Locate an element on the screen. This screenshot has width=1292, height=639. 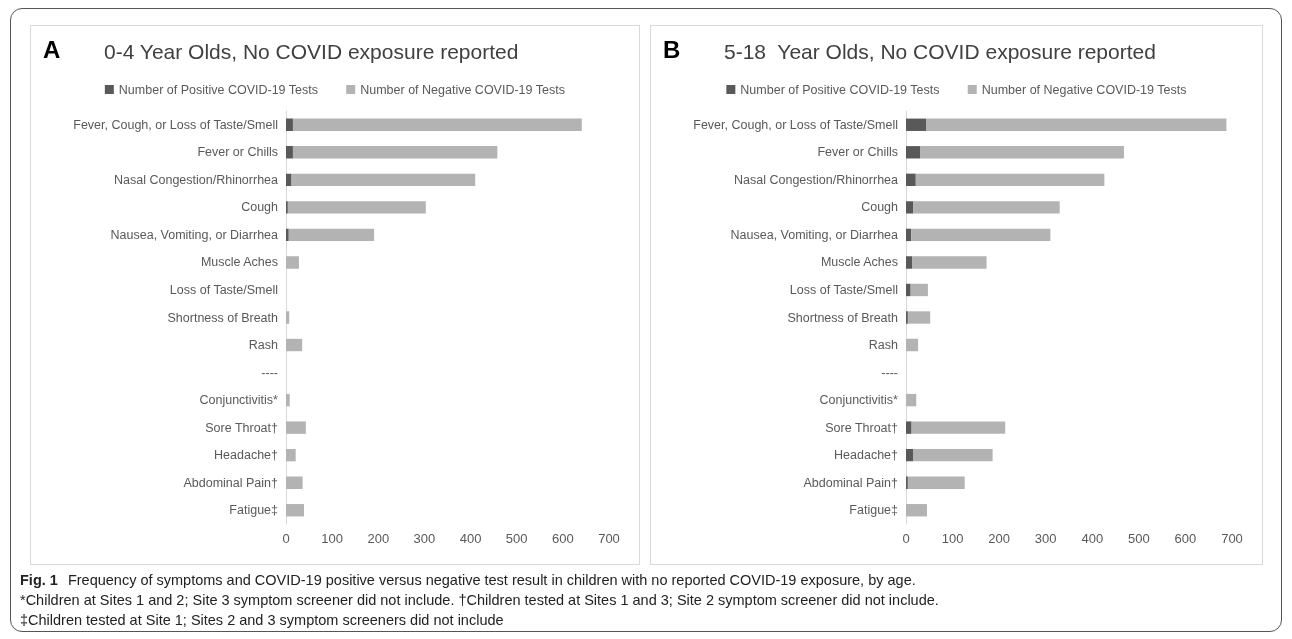
caption: Fig. 1 is located at coordinates (39, 580).